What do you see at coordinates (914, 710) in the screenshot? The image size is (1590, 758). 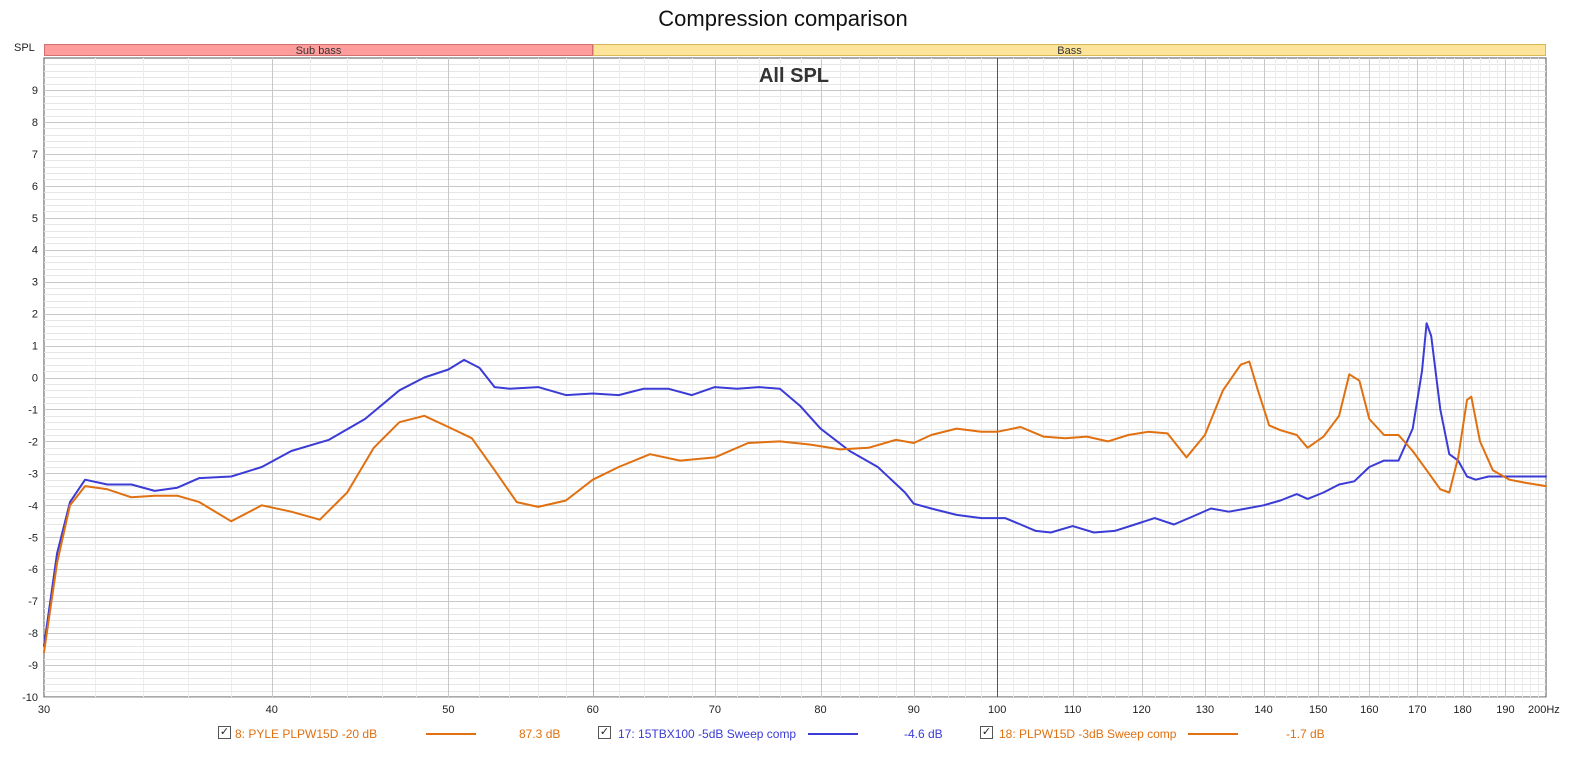 I see `x-tick-label: 90` at bounding box center [914, 710].